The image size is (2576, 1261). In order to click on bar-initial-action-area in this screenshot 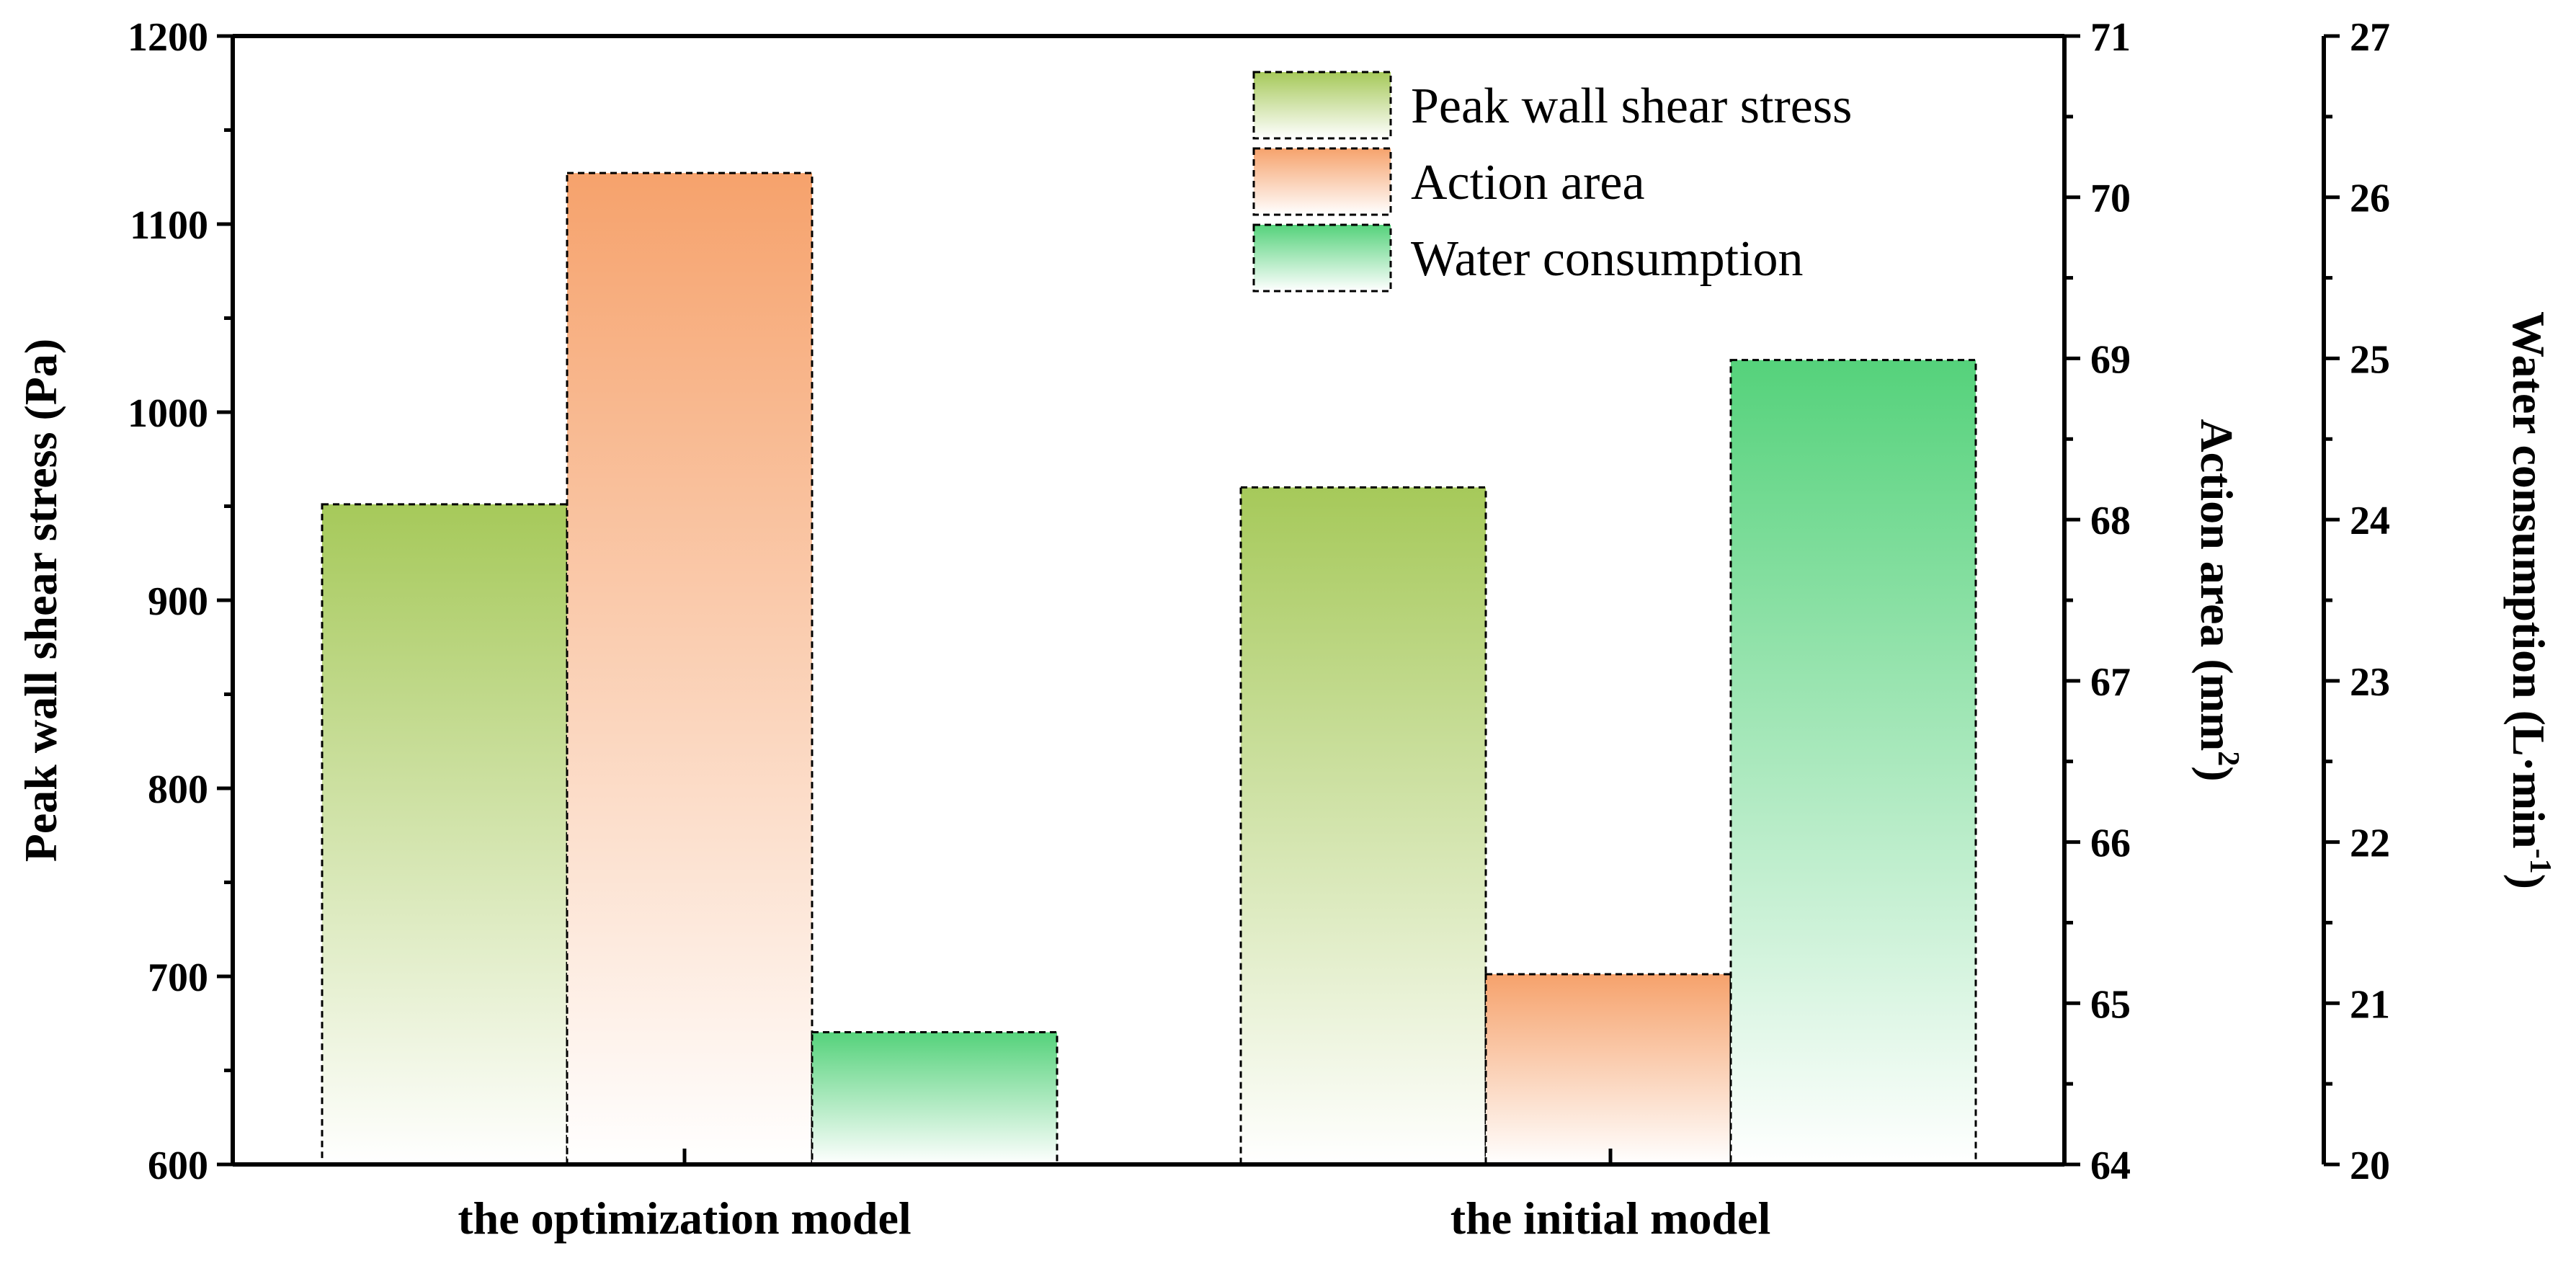, I will do `click(1608, 1069)`.